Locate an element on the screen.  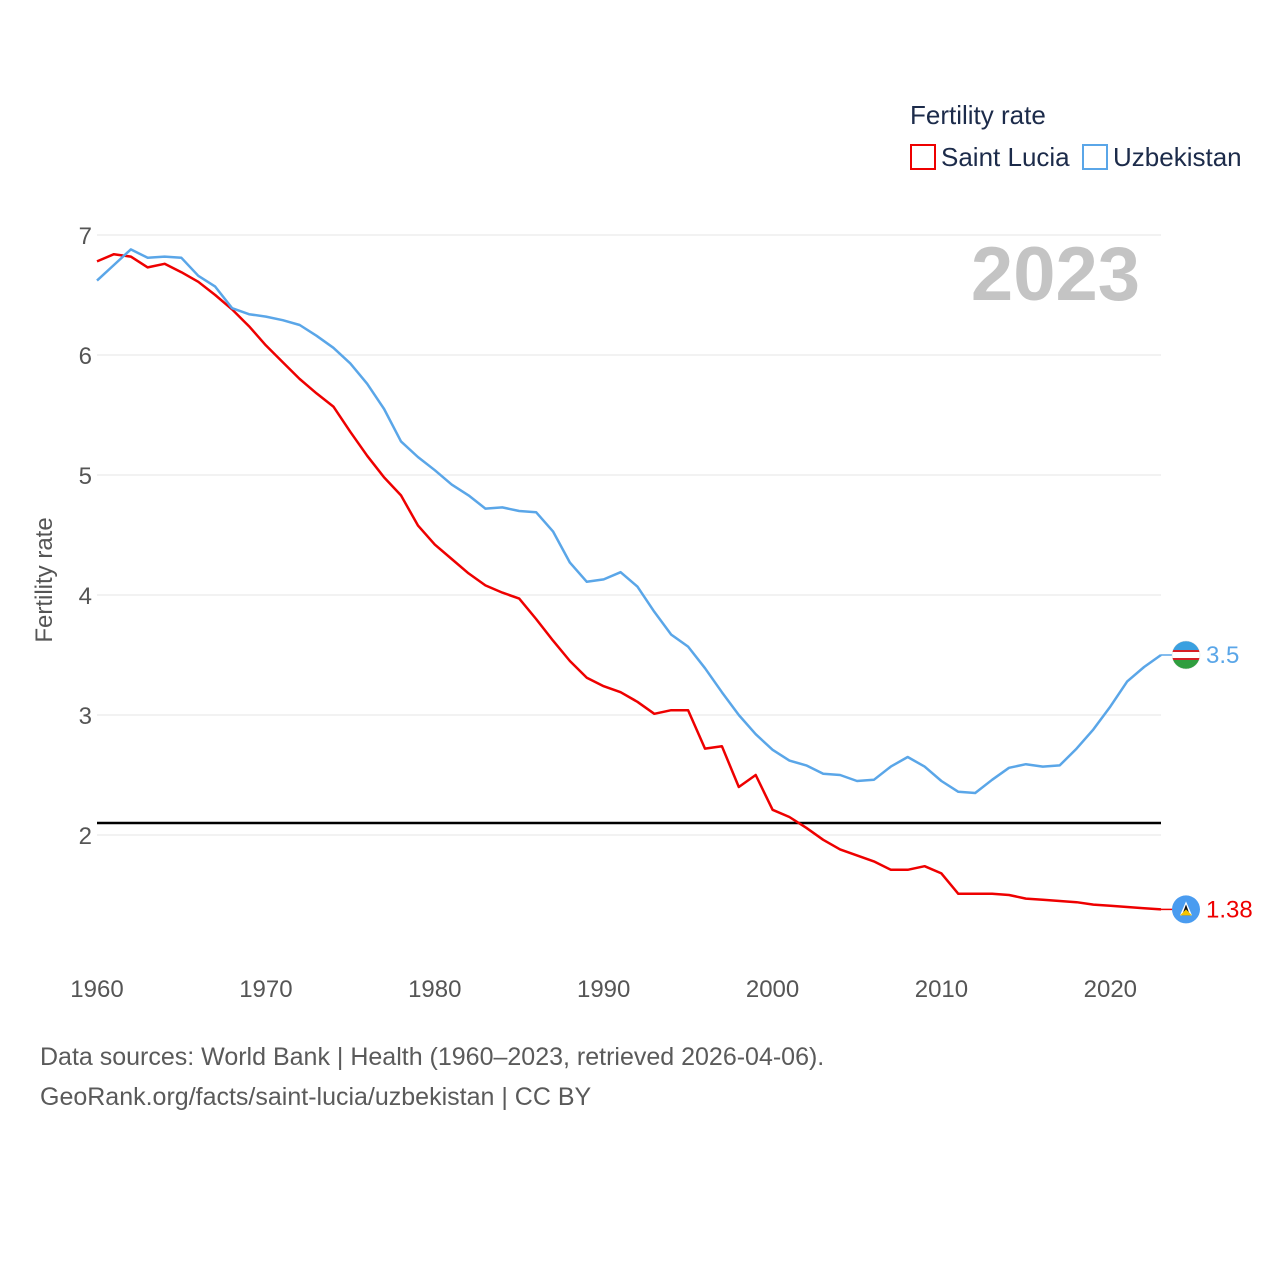
y-tick-label: 4 is located at coordinates (85, 596).